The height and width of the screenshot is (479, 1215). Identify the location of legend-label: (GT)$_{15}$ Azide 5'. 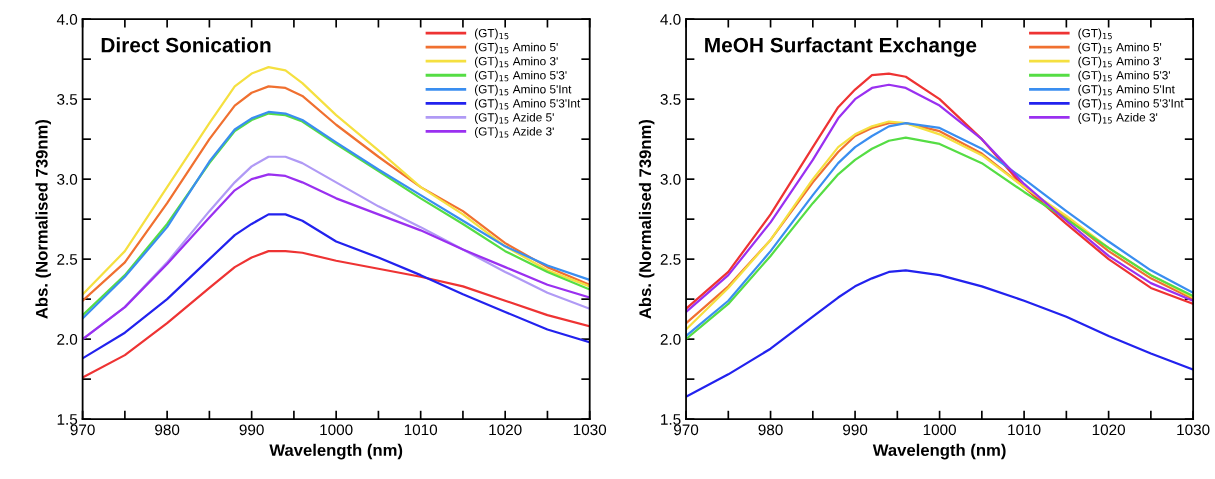
(514, 118).